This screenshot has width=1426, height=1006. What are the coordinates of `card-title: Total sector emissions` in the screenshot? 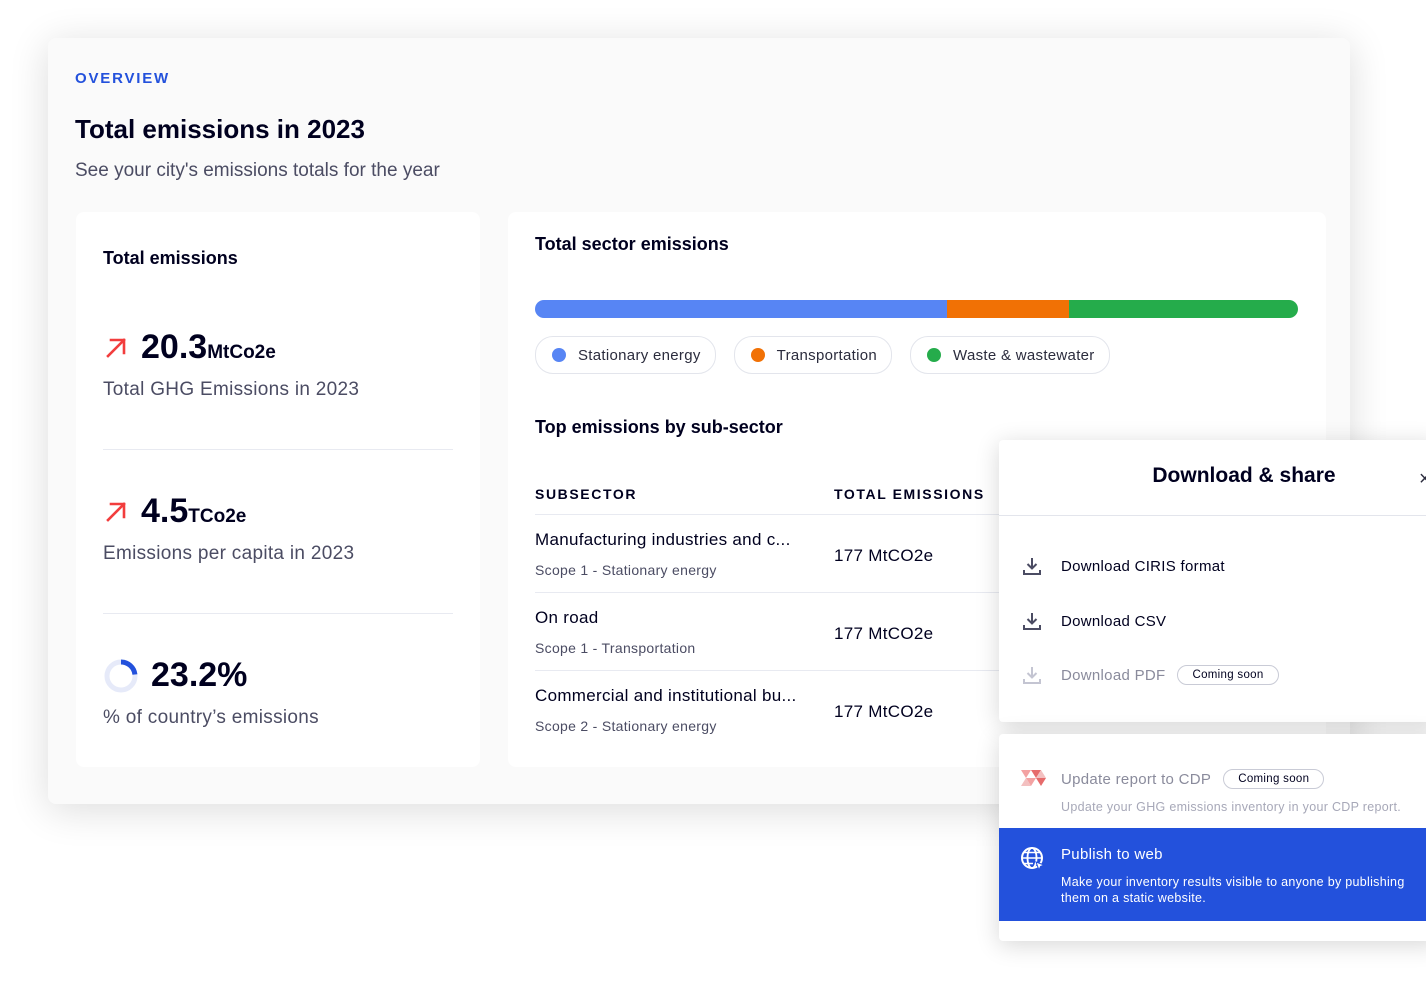 It's located at (632, 244).